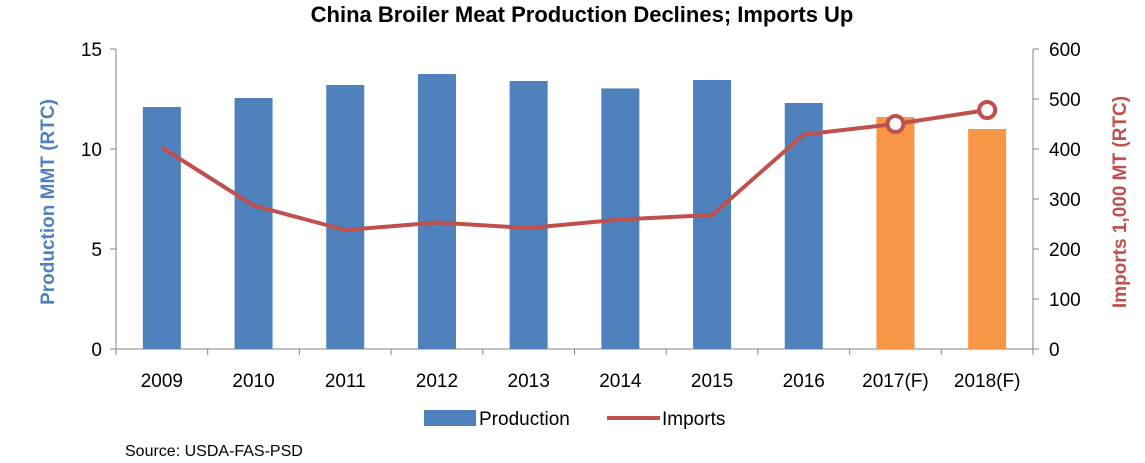 Image resolution: width=1145 pixels, height=463 pixels. Describe the element at coordinates (1065, 300) in the screenshot. I see `y-right-tick-label: 100` at that location.